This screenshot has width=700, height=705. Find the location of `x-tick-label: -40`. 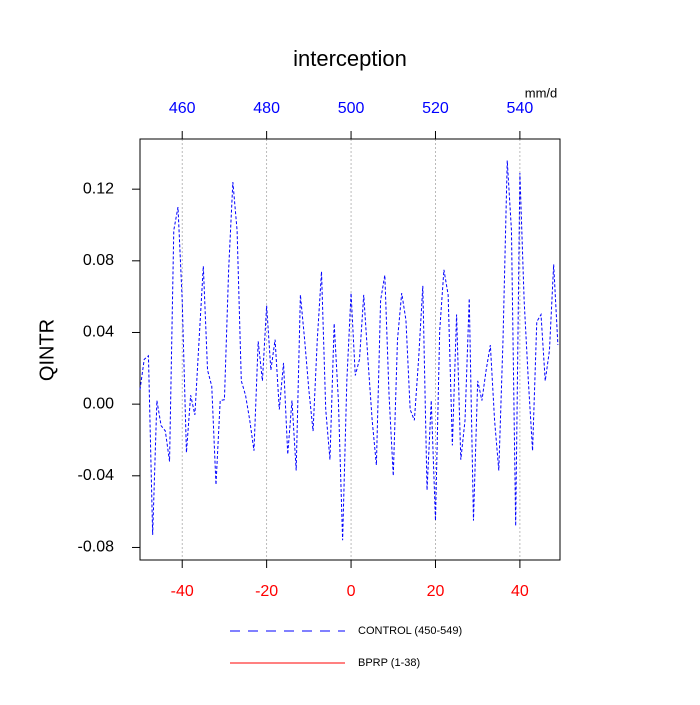

x-tick-label: -40 is located at coordinates (182, 591).